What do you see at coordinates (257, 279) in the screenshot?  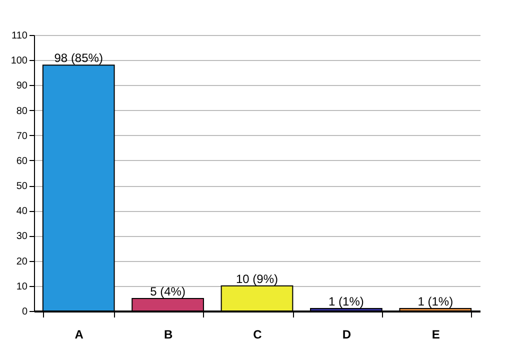 I see `data-label: 10 (9%)` at bounding box center [257, 279].